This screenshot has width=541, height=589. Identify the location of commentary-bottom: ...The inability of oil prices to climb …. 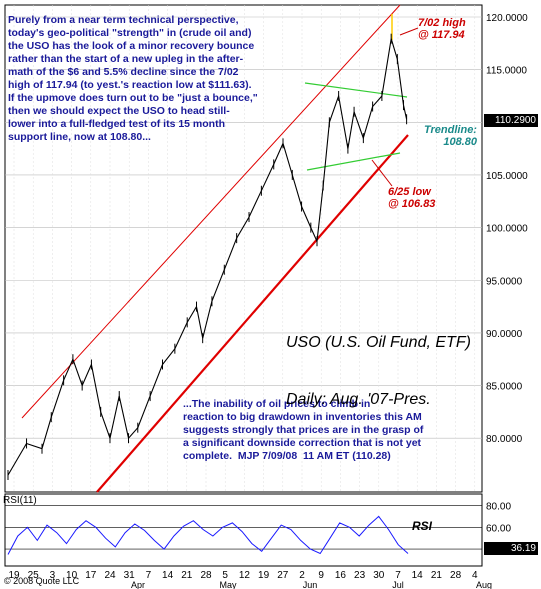
(303, 430).